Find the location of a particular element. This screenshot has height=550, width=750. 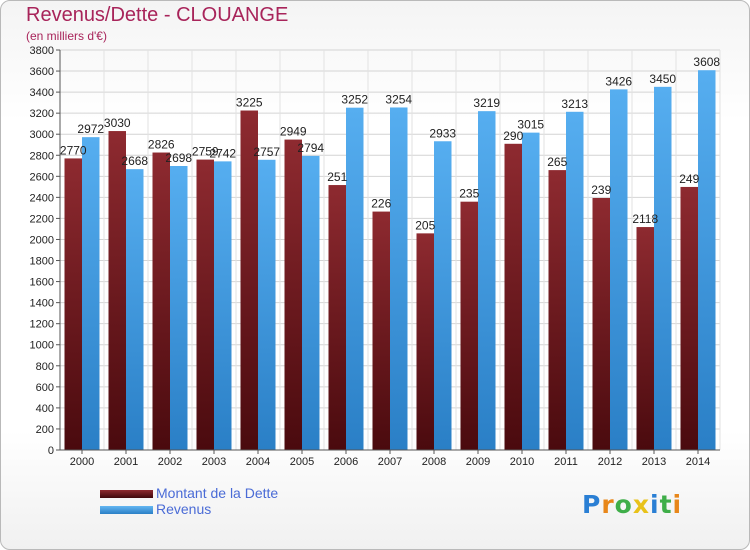

data-label-revenus: 2933 is located at coordinates (442, 133).